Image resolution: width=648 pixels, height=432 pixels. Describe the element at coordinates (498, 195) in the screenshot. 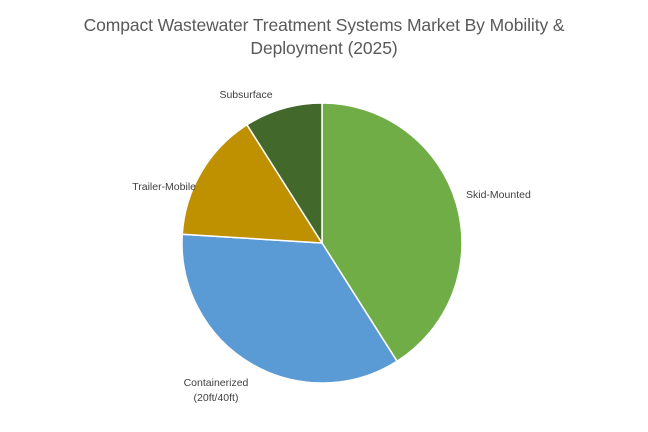

I see `pie-label-skid-mounted: Skid-Mounted` at that location.